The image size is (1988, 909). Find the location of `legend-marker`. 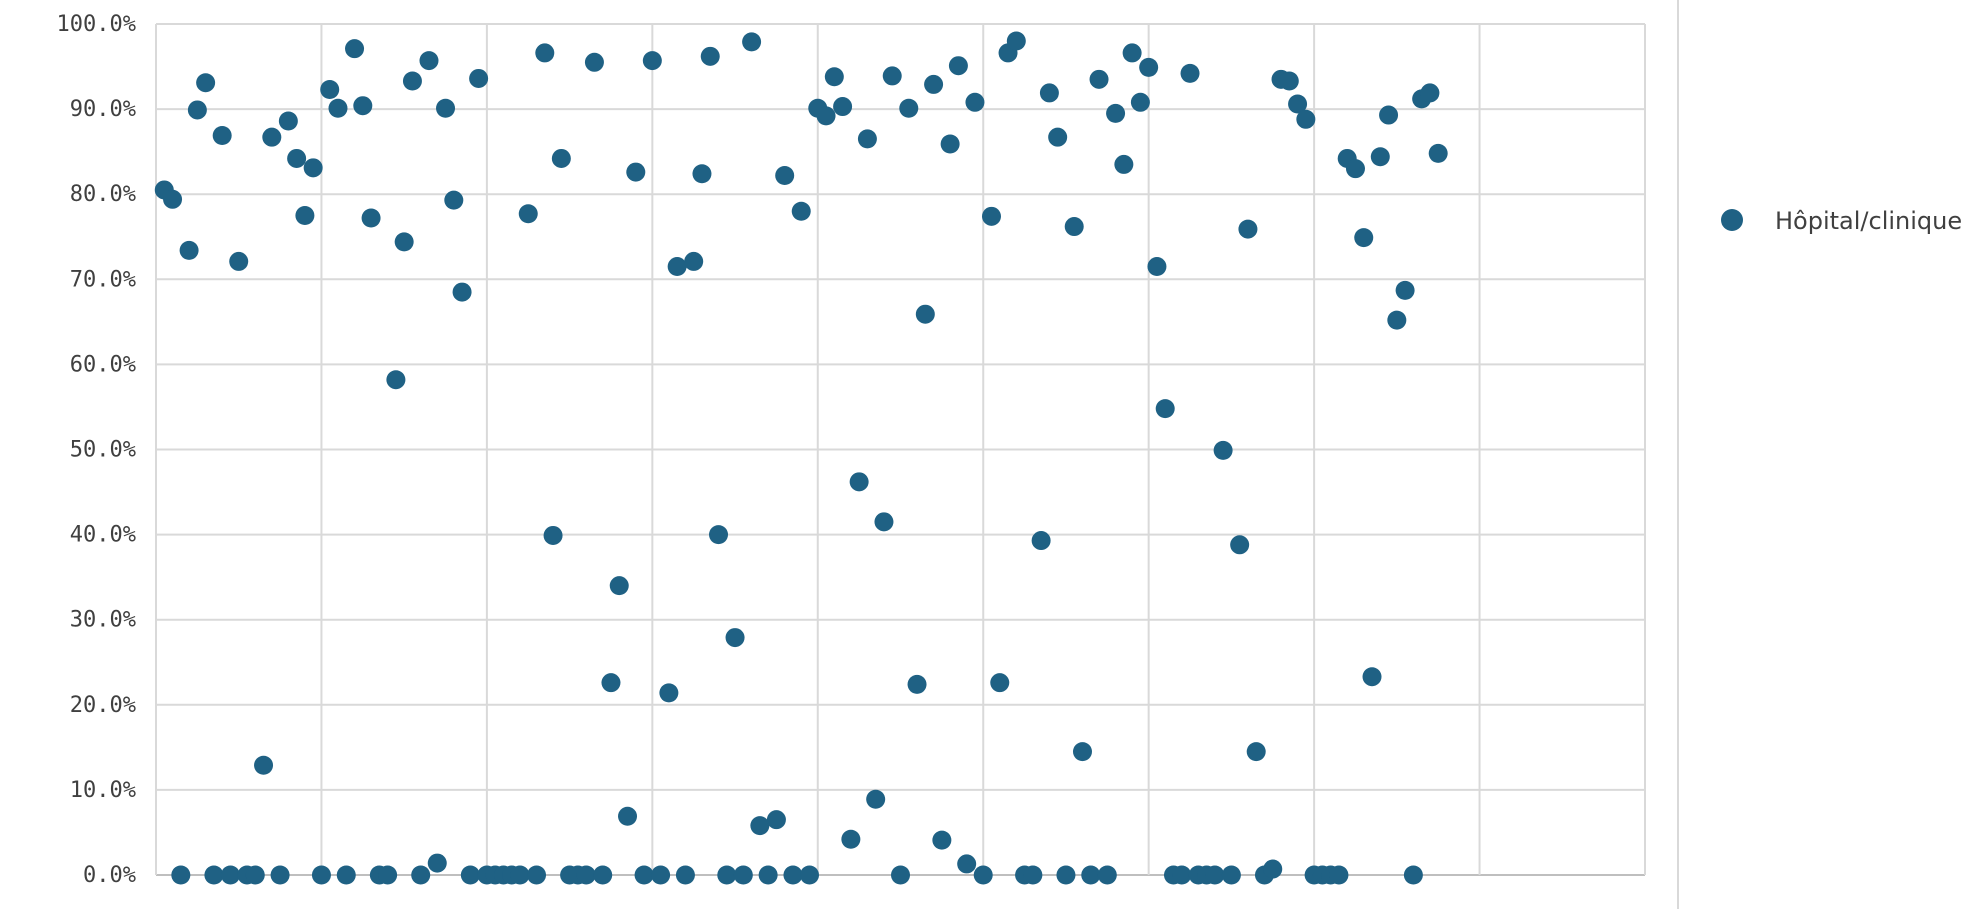

legend-marker is located at coordinates (1732, 220).